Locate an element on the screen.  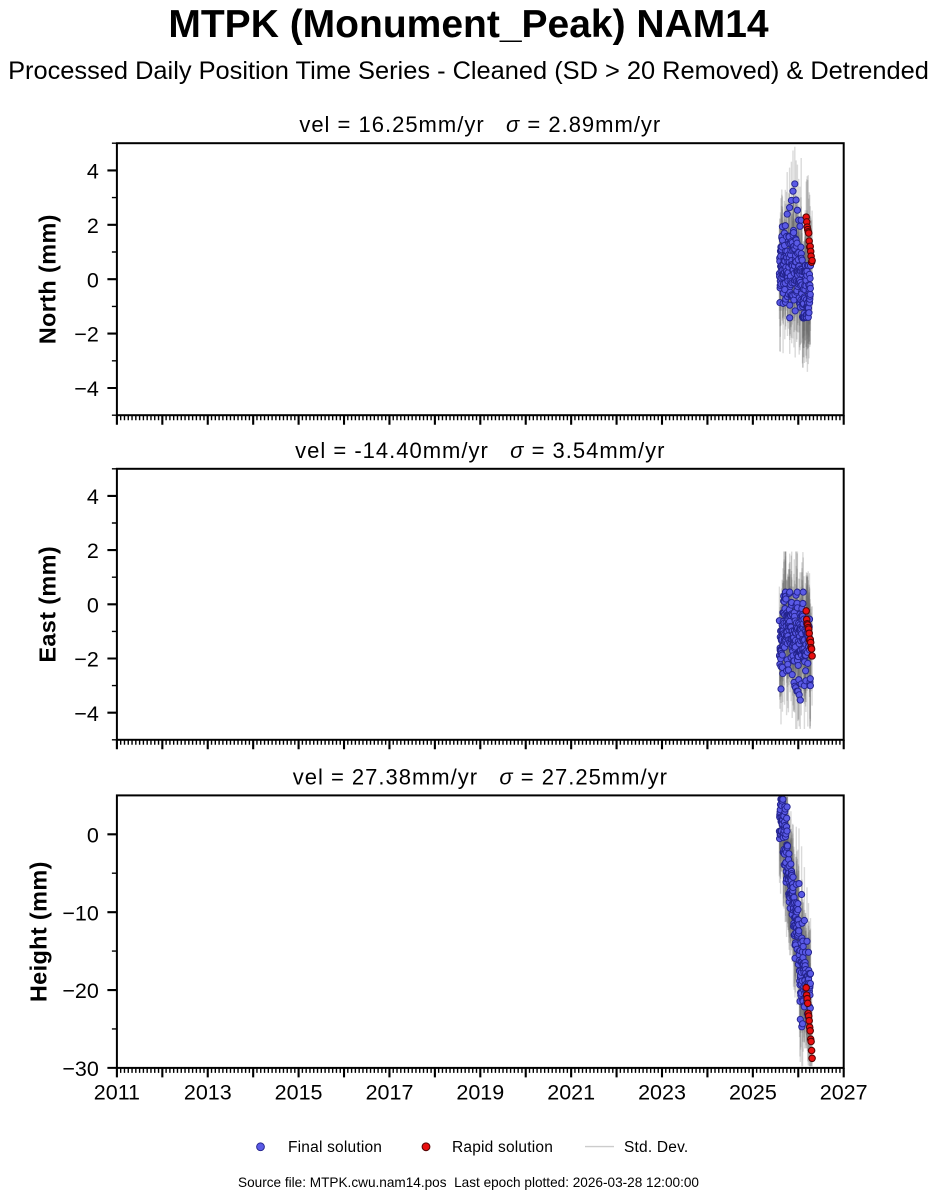
svg-text: 2025 is located at coordinates (753, 1093).